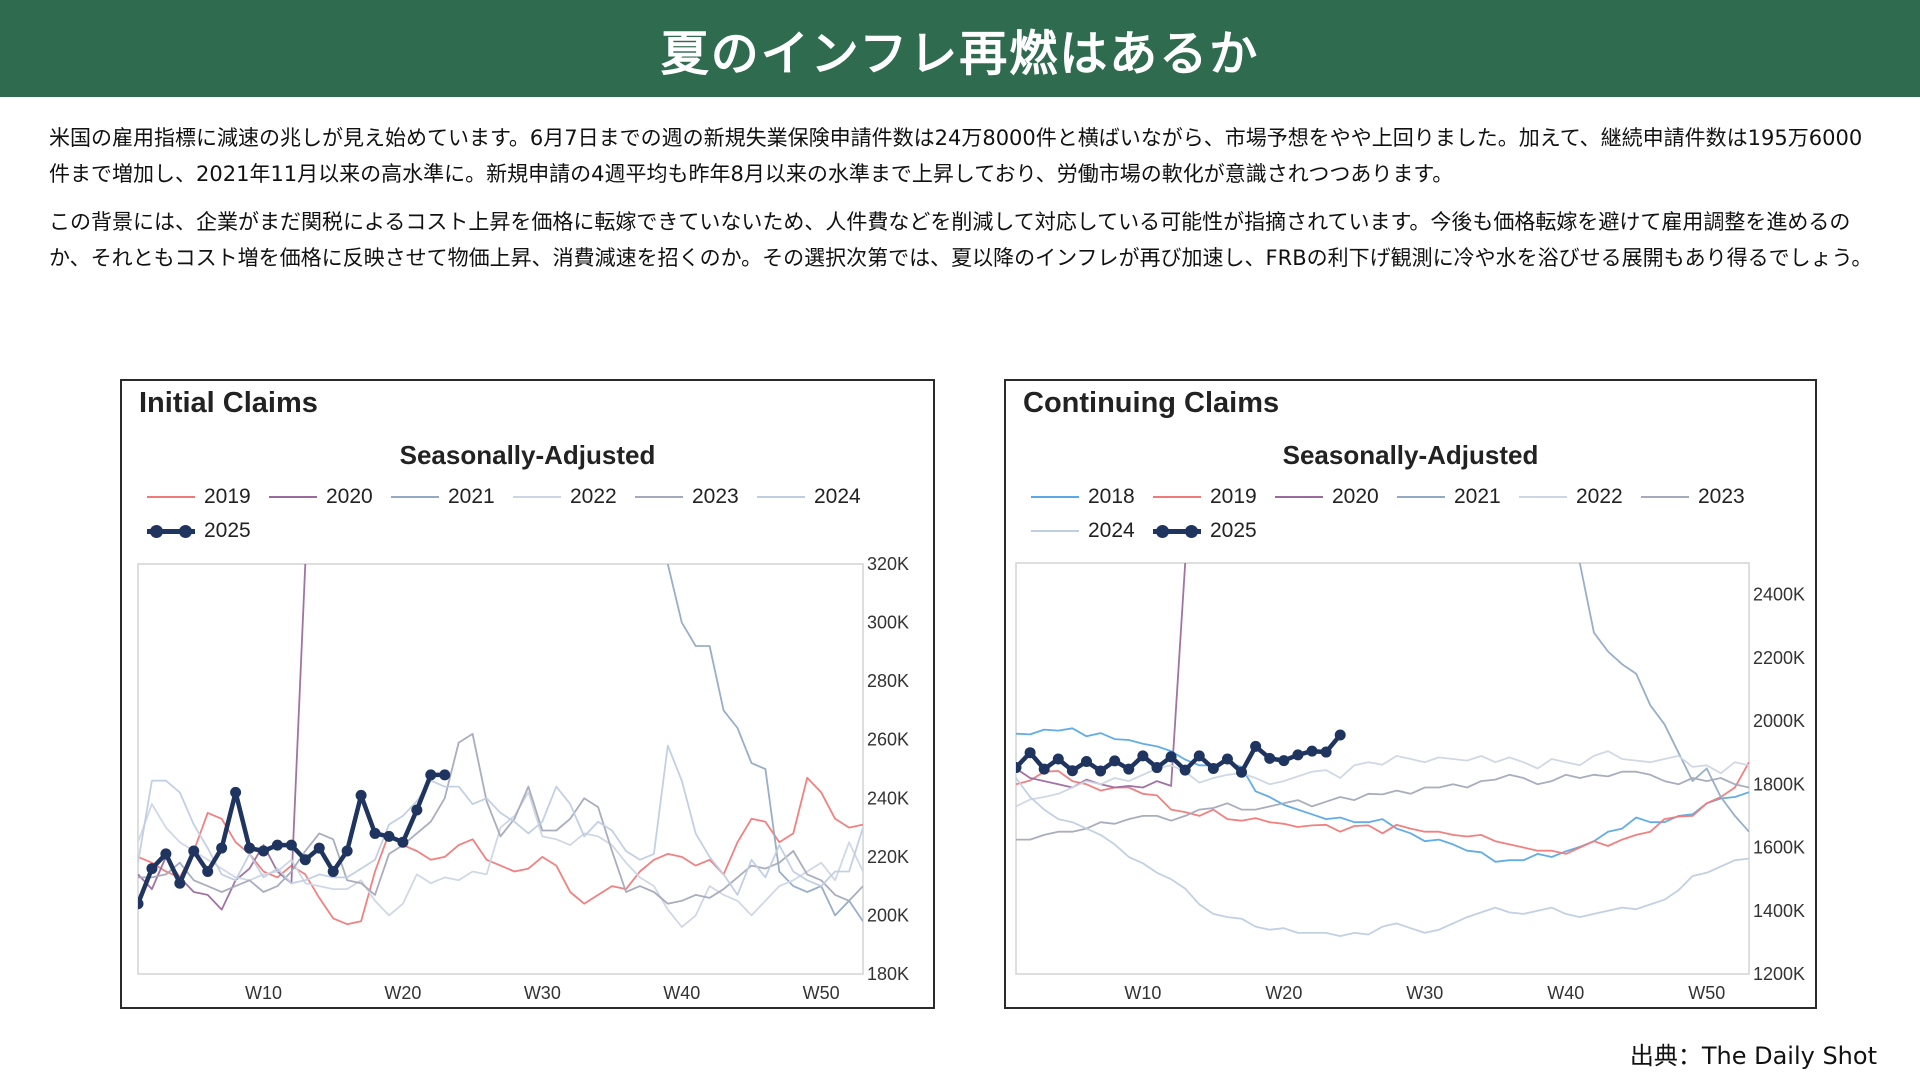  Describe the element at coordinates (1779, 595) in the screenshot. I see `y-tick-label: 2400K` at that location.